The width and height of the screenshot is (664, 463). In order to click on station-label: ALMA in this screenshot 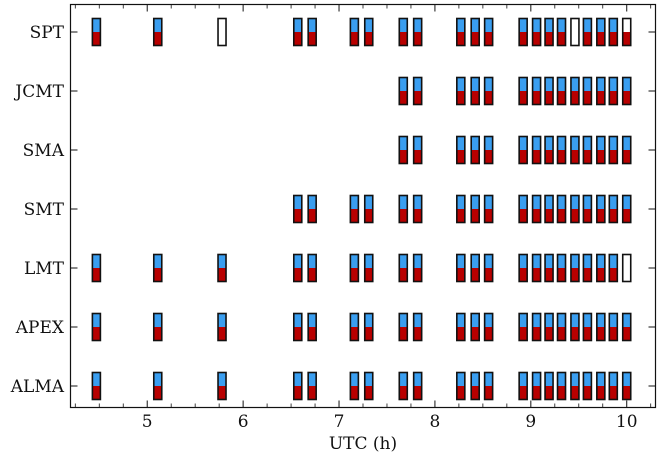, I will do `click(37, 387)`.